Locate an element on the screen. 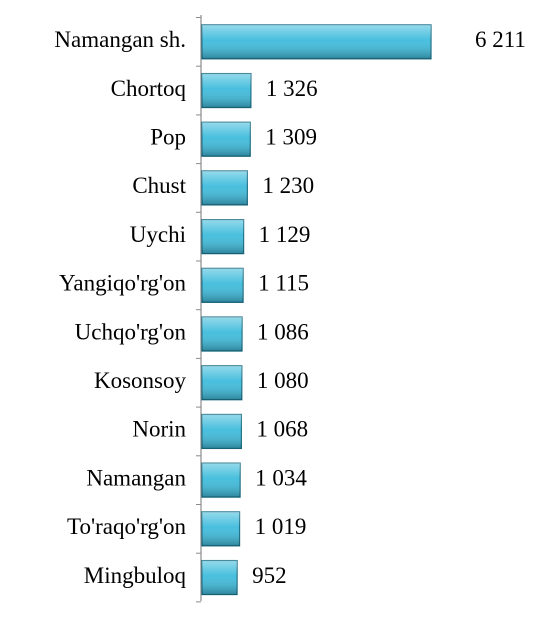  value-label: 1 086 is located at coordinates (283, 331).